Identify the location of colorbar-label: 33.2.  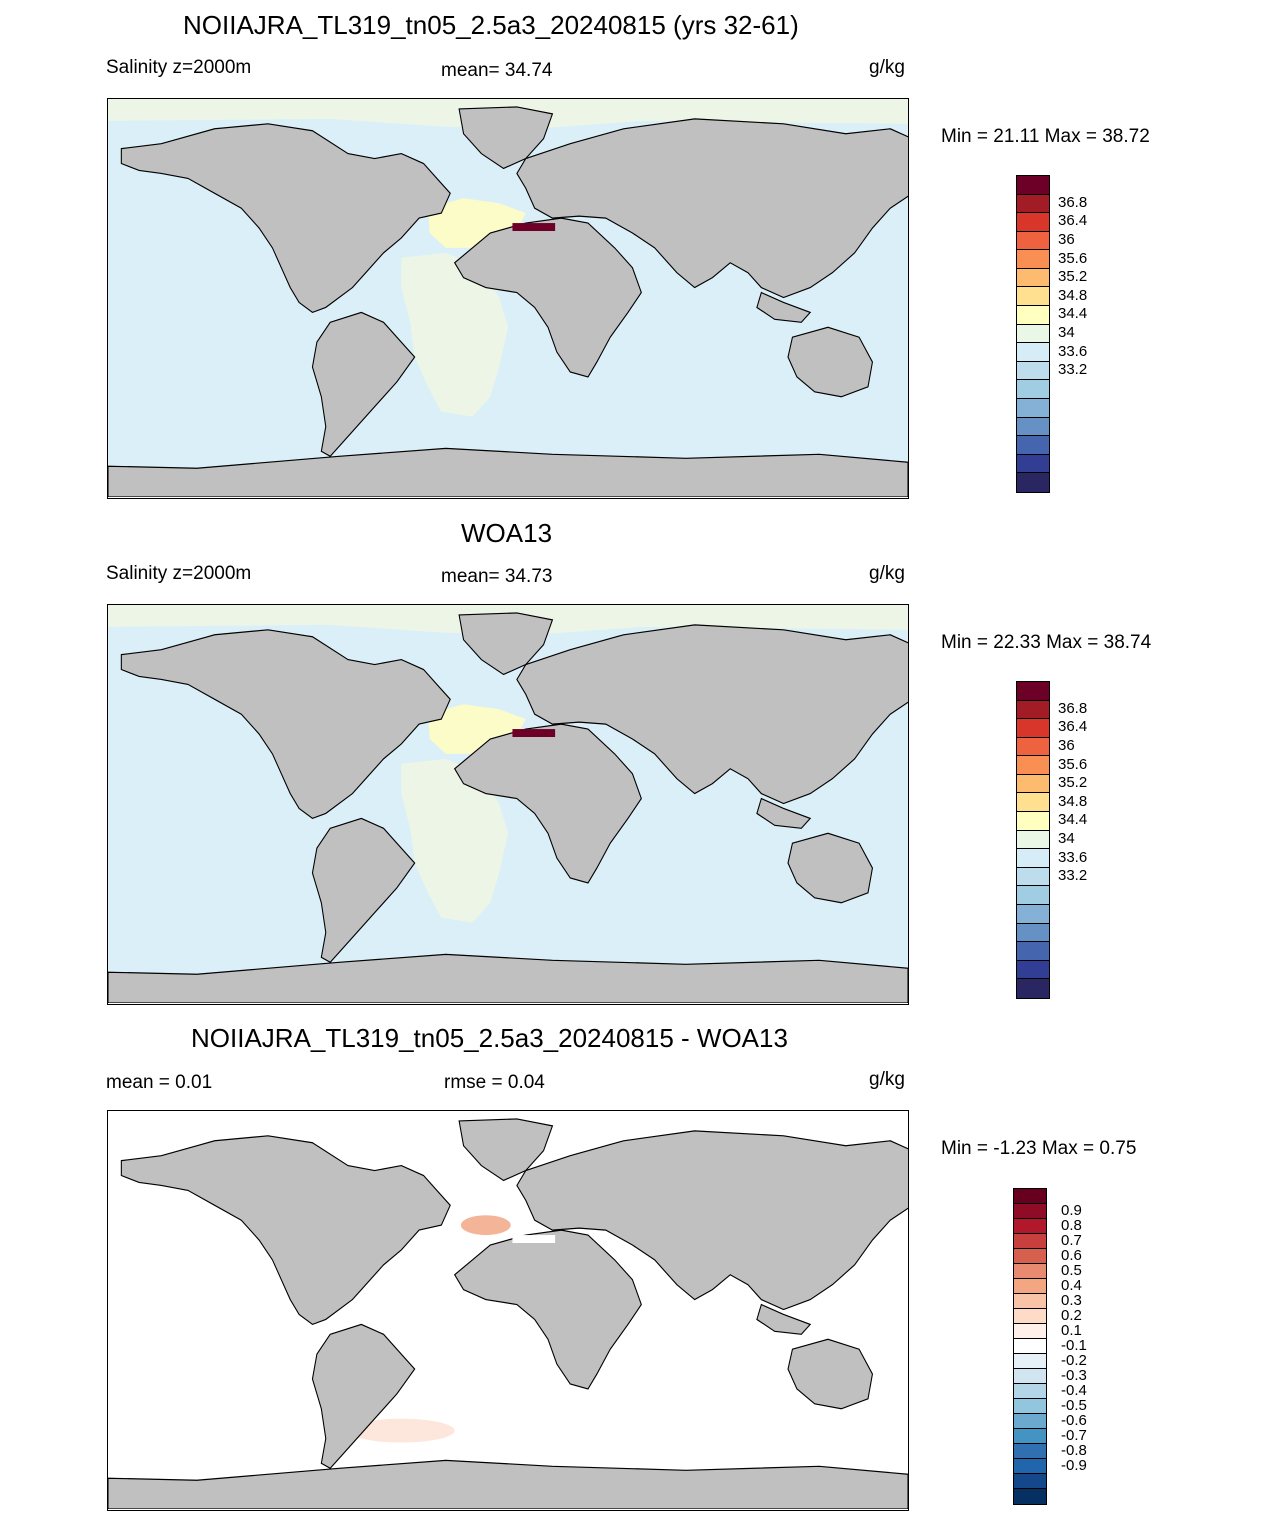
(1073, 876).